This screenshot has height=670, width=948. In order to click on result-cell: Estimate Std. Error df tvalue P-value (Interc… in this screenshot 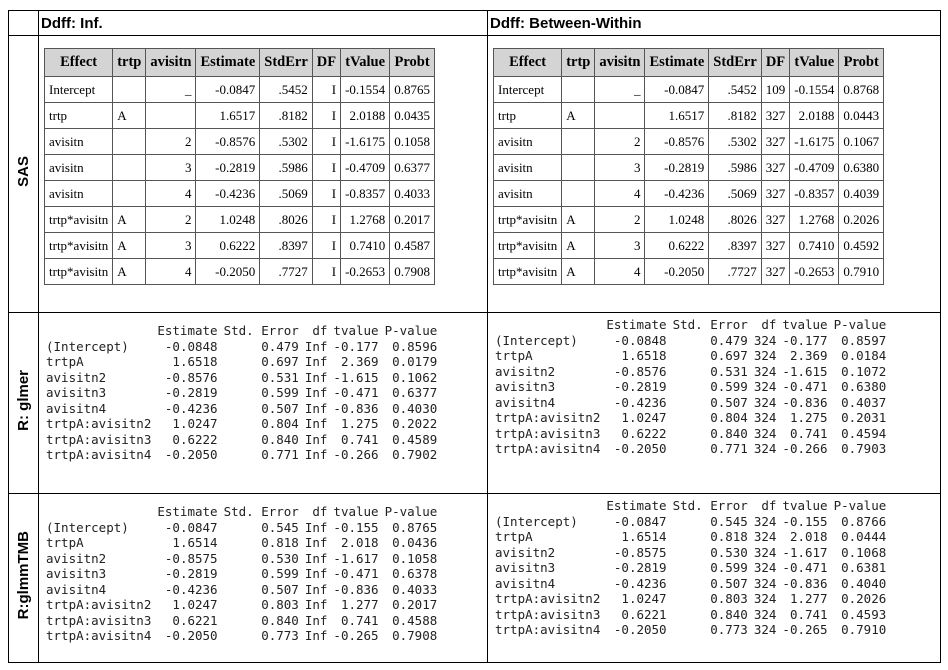, I will do `click(714, 578)`.